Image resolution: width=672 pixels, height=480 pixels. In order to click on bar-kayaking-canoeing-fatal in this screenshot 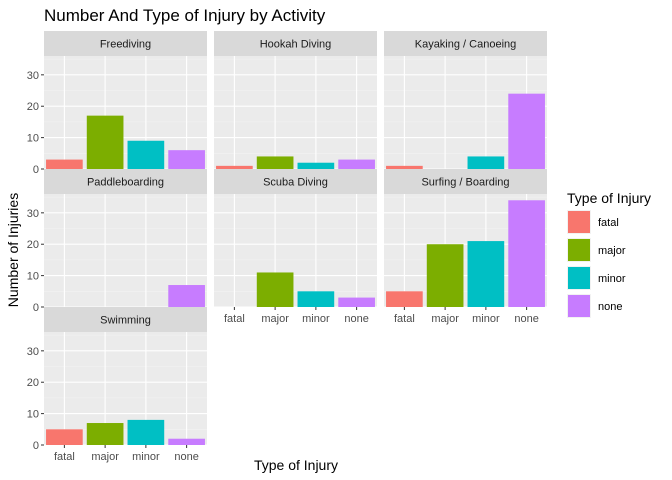, I will do `click(404, 167)`.